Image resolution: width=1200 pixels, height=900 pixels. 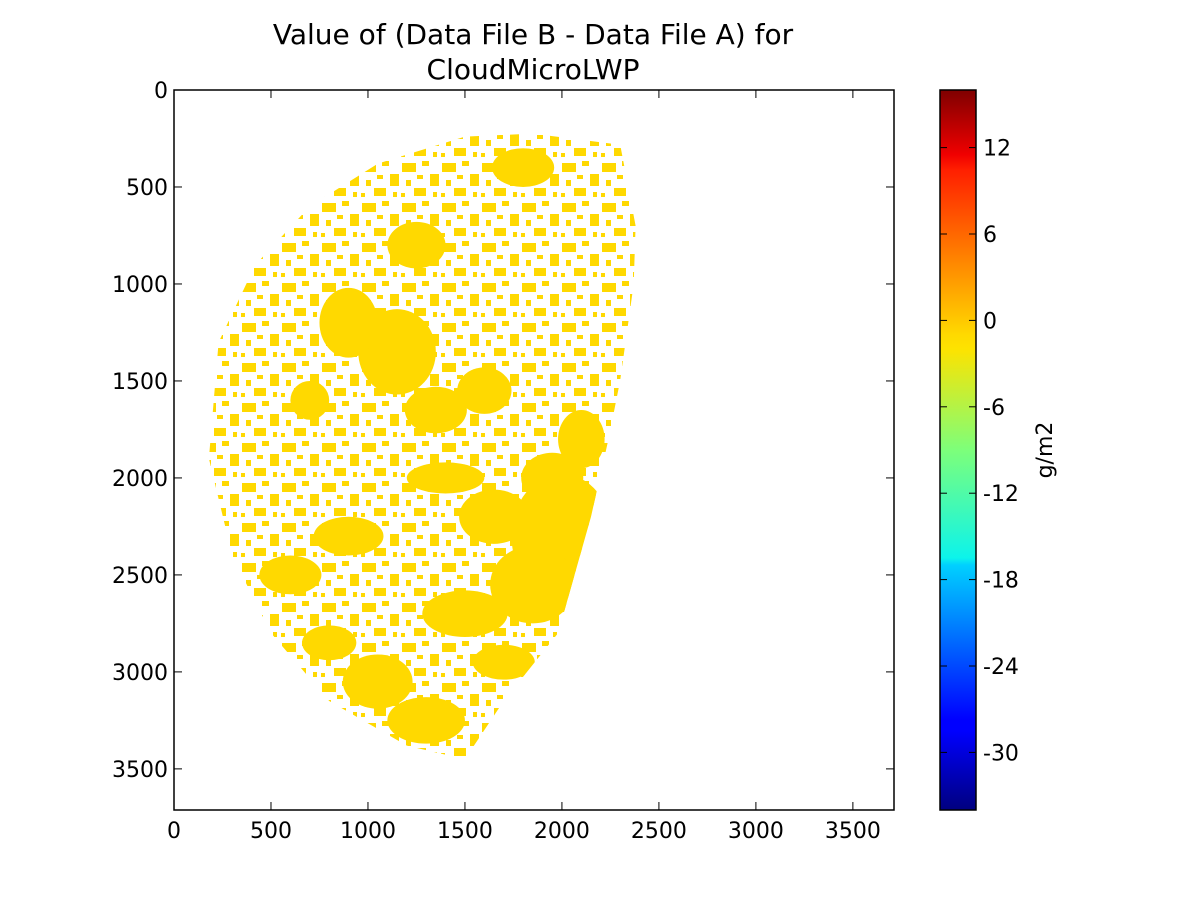 I want to click on colorbar-tick-label: 6, so click(x=990, y=235).